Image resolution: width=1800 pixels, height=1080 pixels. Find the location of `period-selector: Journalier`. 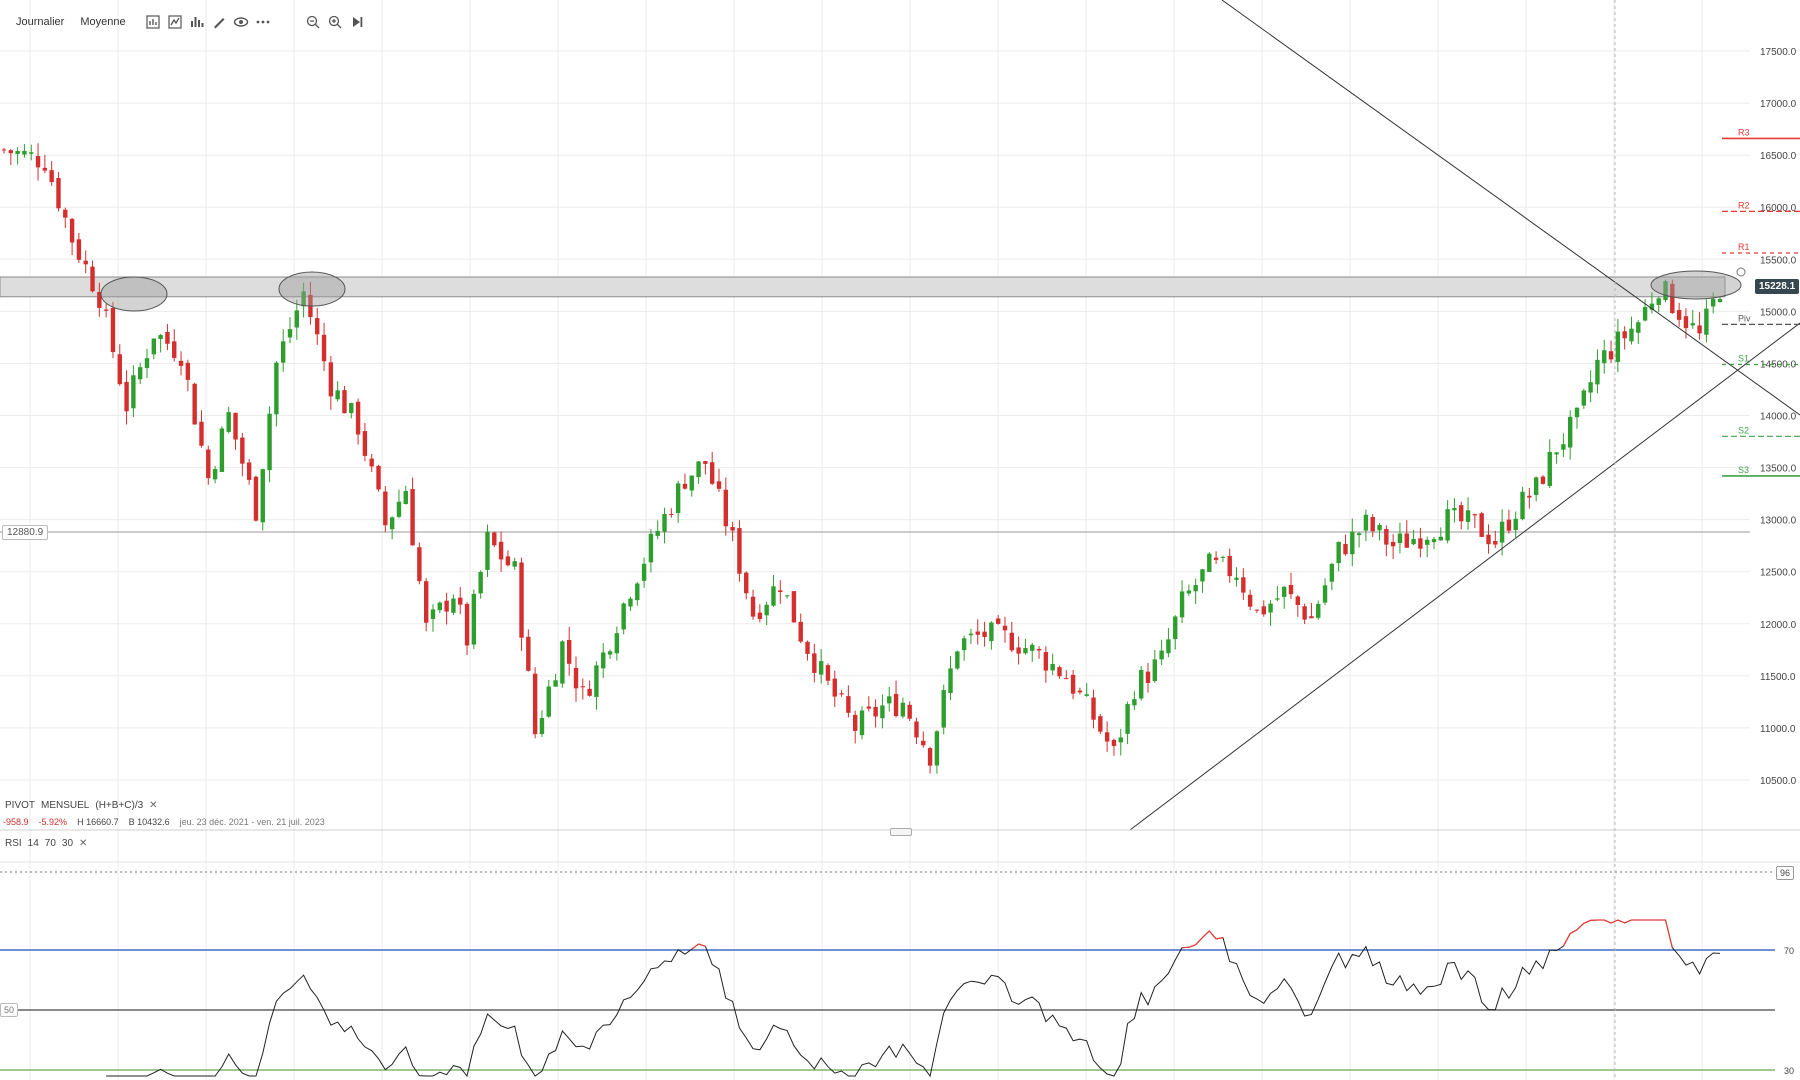

period-selector: Journalier is located at coordinates (40, 22).